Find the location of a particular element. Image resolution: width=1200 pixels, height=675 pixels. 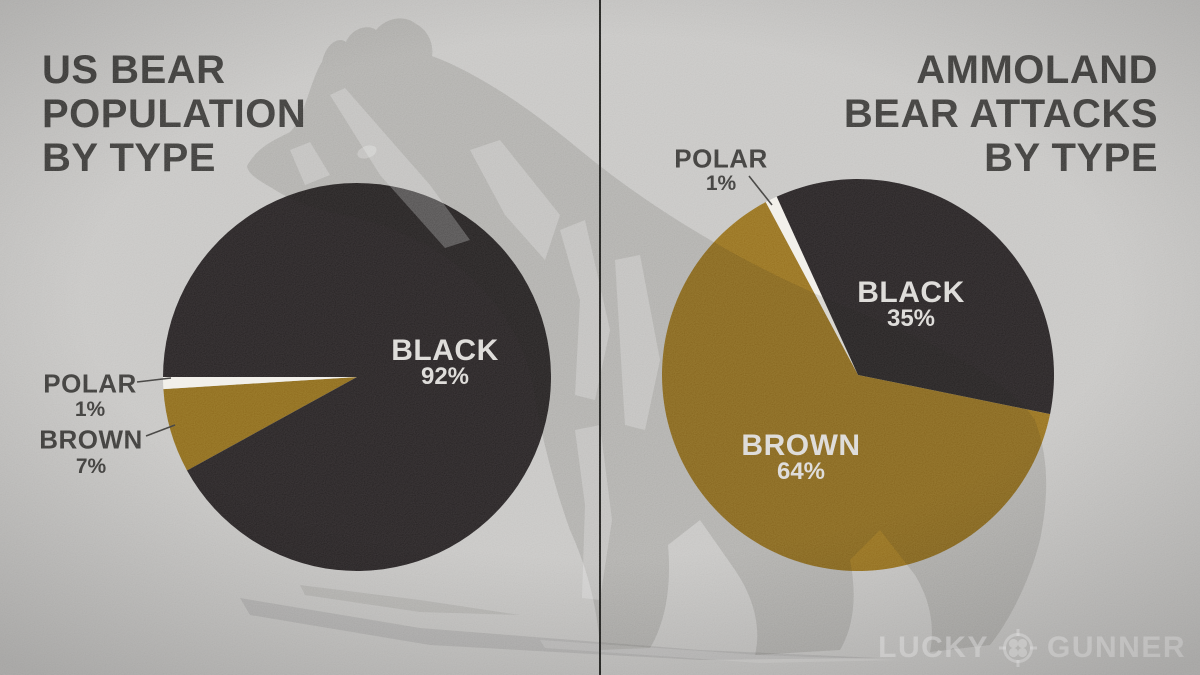

left-title-line-1: US BEAR is located at coordinates (134, 70).